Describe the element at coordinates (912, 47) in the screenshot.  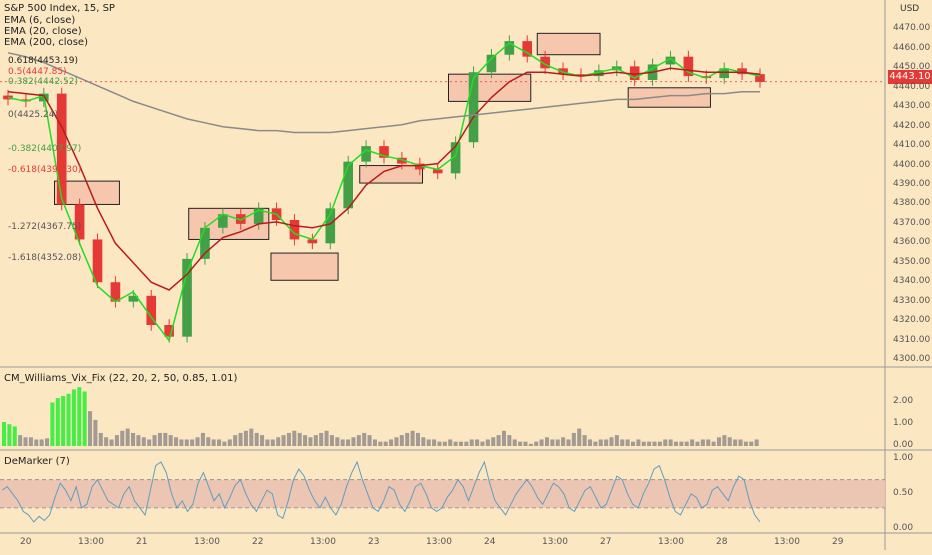
I see `price-tick-label: 4460.00` at that location.